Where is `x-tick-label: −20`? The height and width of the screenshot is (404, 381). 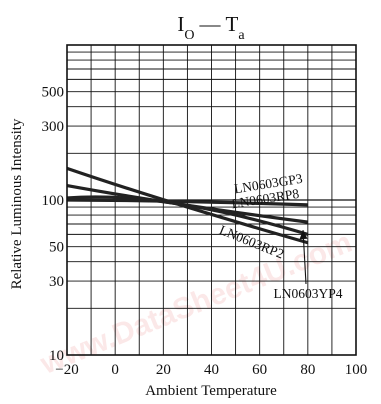 x-tick-label: −20 is located at coordinates (66, 370).